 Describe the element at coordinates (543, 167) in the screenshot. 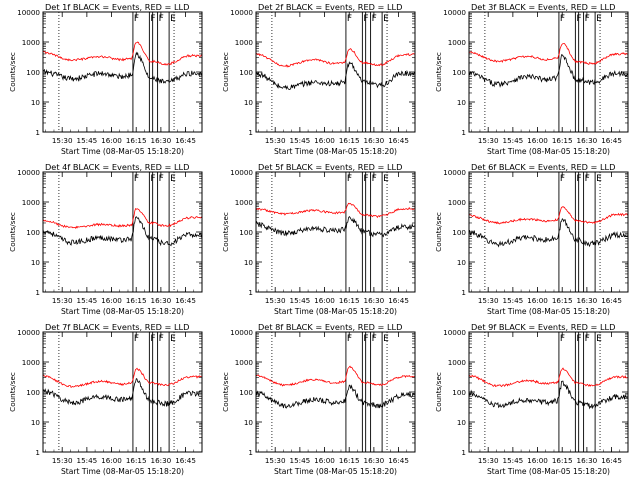

I see `panel-title: Det 6f BLACK = Events, RED = LLD` at that location.